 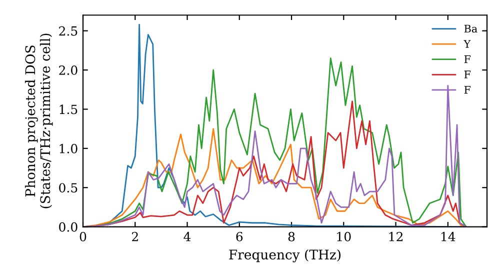 What do you see at coordinates (448, 237) in the screenshot?
I see `x-tick-label: 14` at bounding box center [448, 237].